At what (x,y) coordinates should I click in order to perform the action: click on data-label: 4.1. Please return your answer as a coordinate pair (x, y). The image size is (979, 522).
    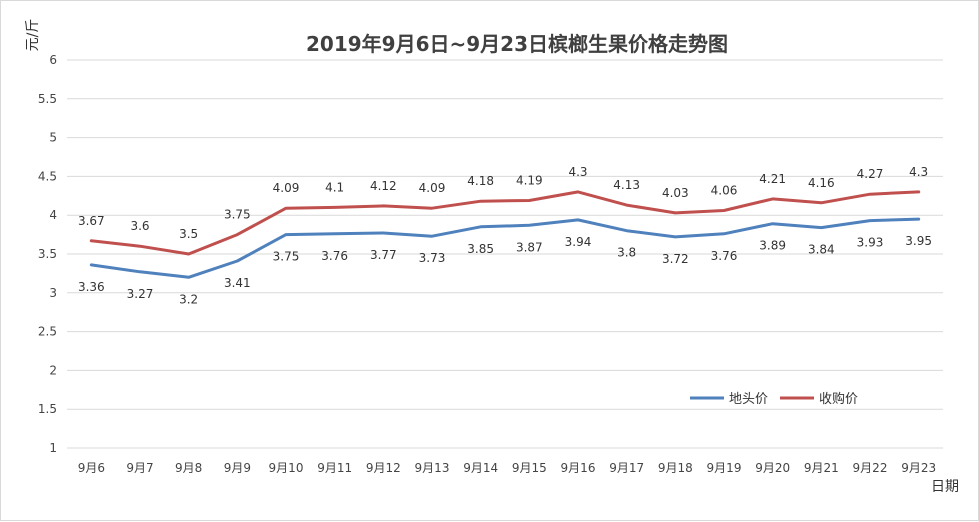
    Looking at the image, I should click on (334, 187).